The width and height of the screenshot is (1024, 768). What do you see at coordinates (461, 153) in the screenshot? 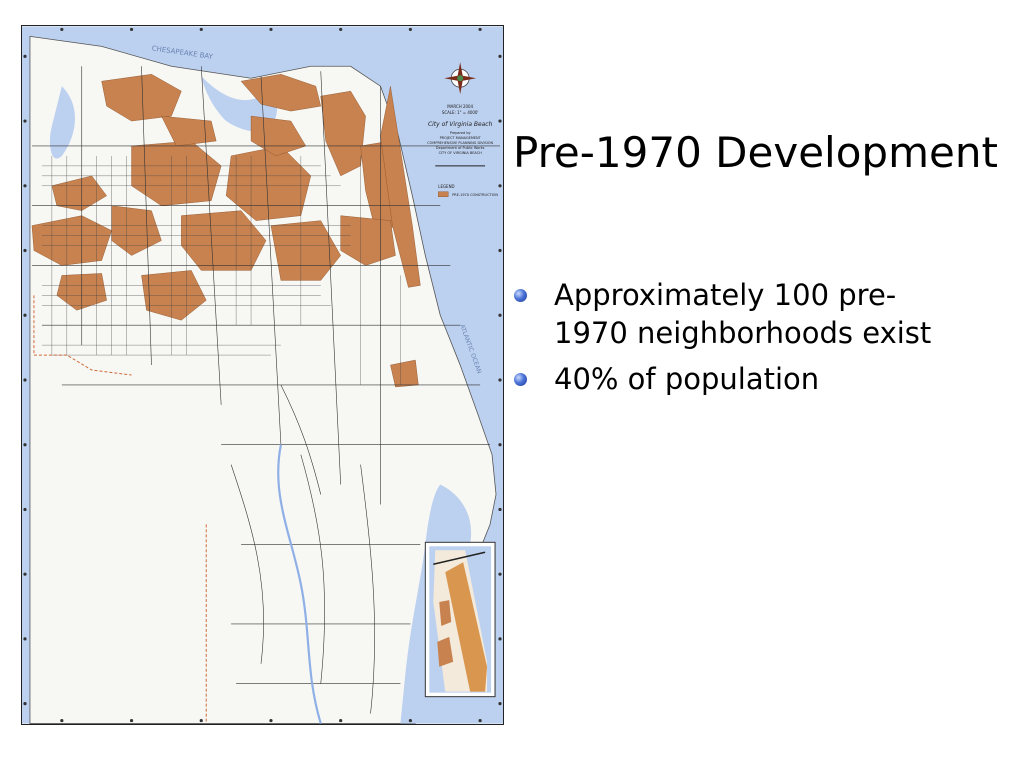
I see `svg-text: CITY OF VIRGINIA BEACH` at bounding box center [461, 153].